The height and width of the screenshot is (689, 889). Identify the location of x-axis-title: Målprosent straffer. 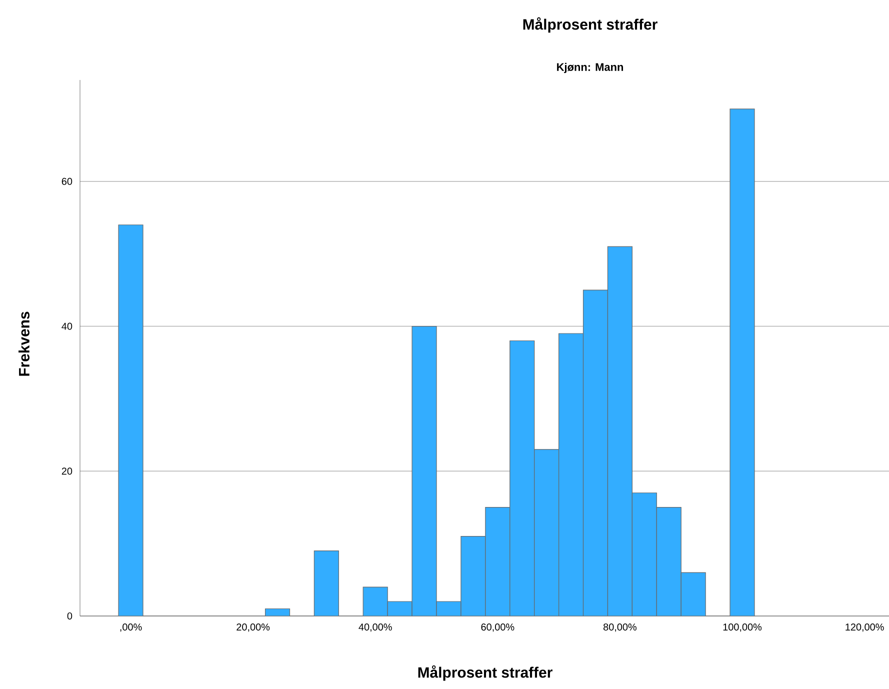
(485, 673).